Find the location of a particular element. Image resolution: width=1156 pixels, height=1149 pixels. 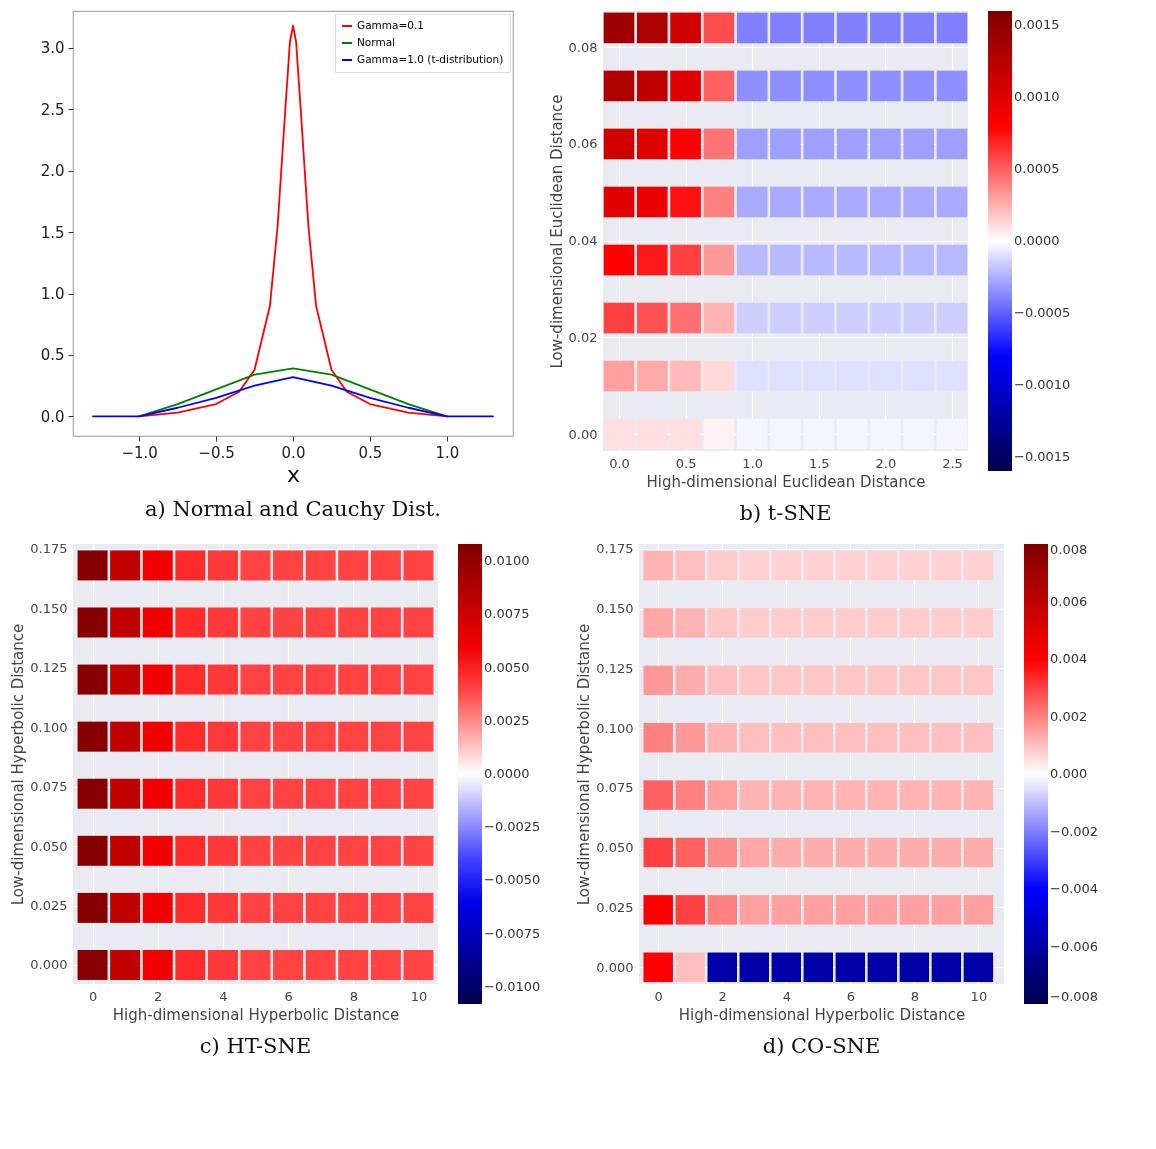

y-tick-label: 0.0 is located at coordinates (52, 416).